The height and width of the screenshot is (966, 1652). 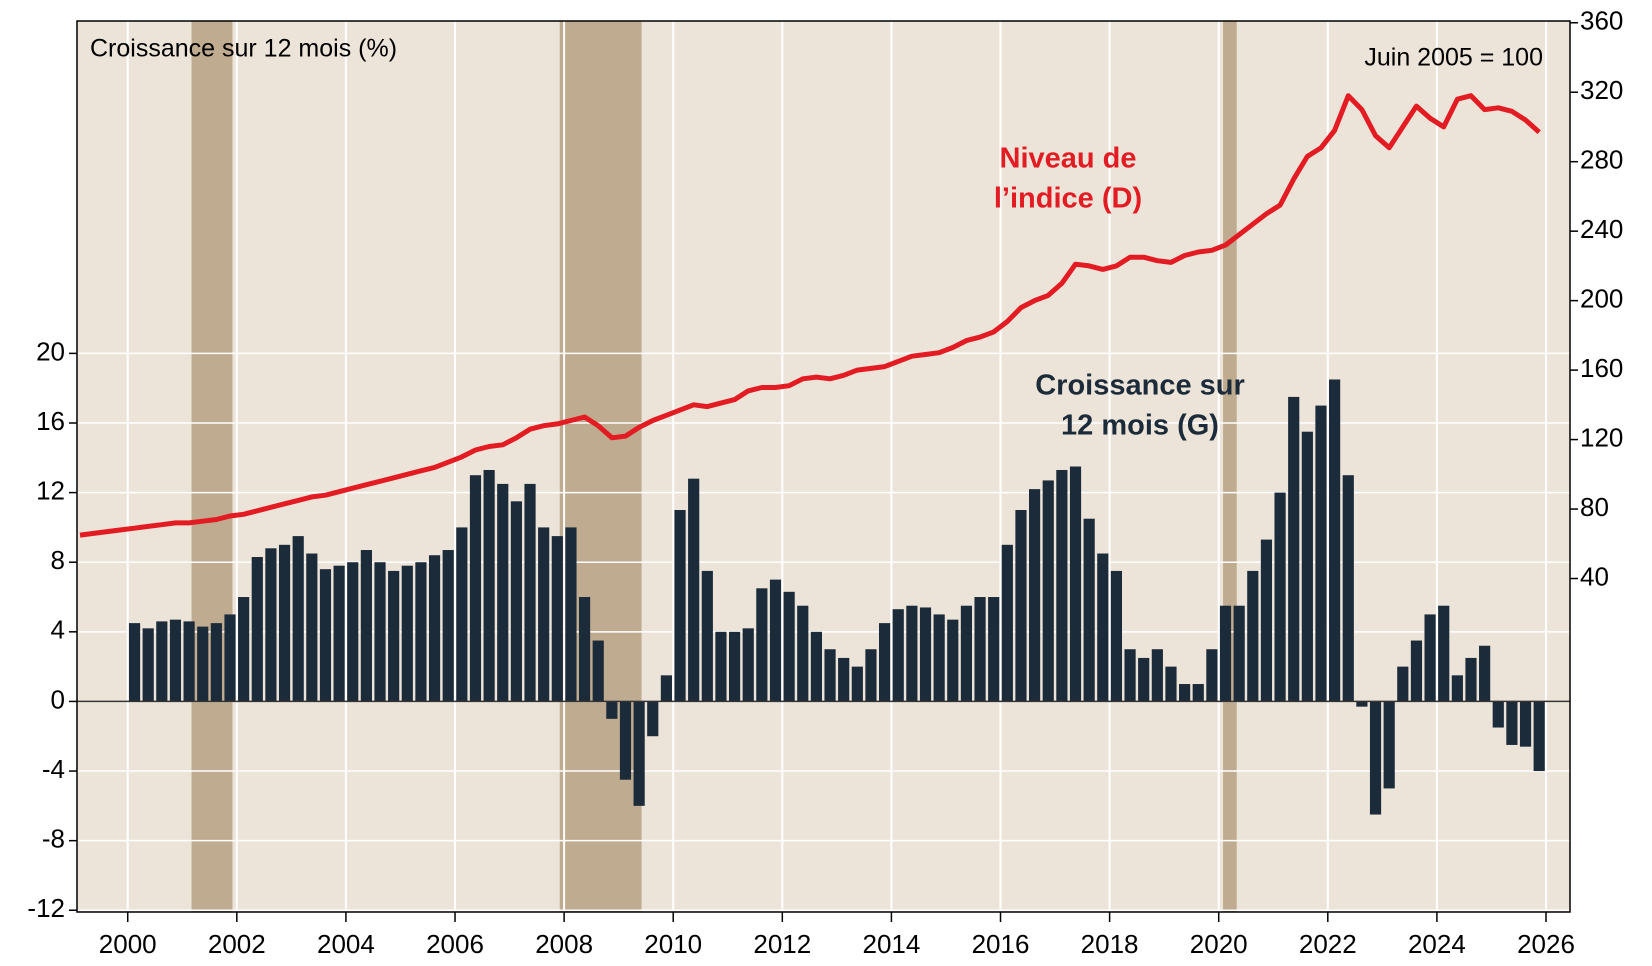 I want to click on y-tick-label: -8, so click(x=53, y=839).